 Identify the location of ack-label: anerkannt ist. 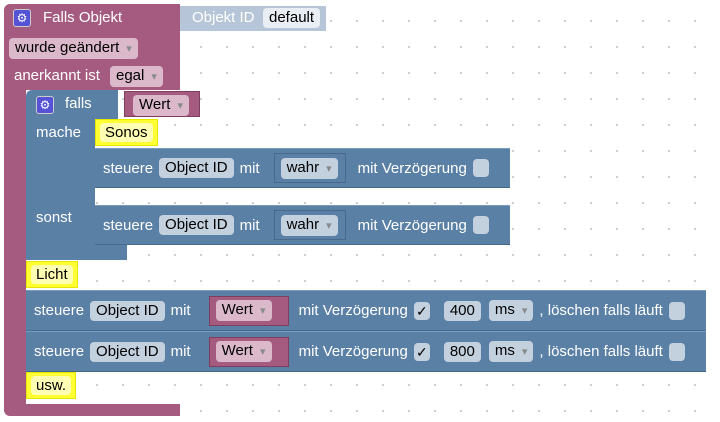
(57, 75).